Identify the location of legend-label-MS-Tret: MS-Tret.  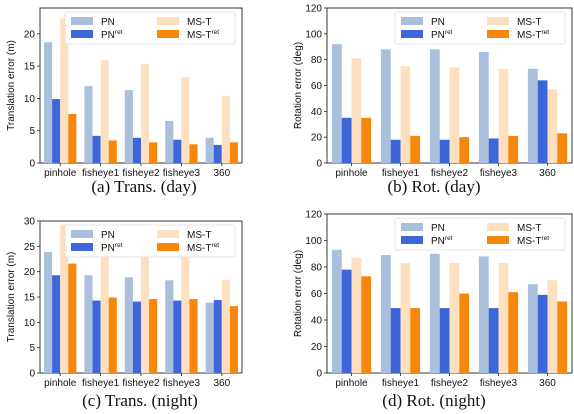
(533, 241).